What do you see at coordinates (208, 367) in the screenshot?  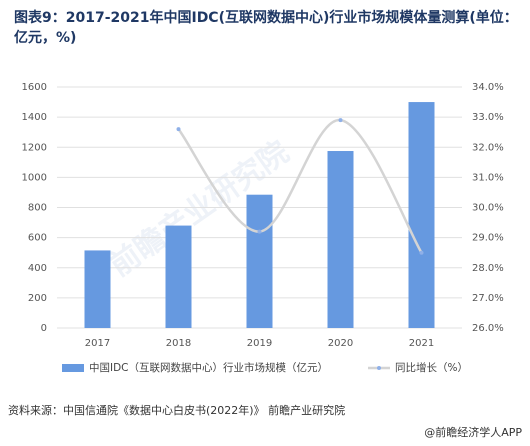 I see `legend-label: 中国IDC（互联网数据中心）行业市场规模（亿元）` at bounding box center [208, 367].